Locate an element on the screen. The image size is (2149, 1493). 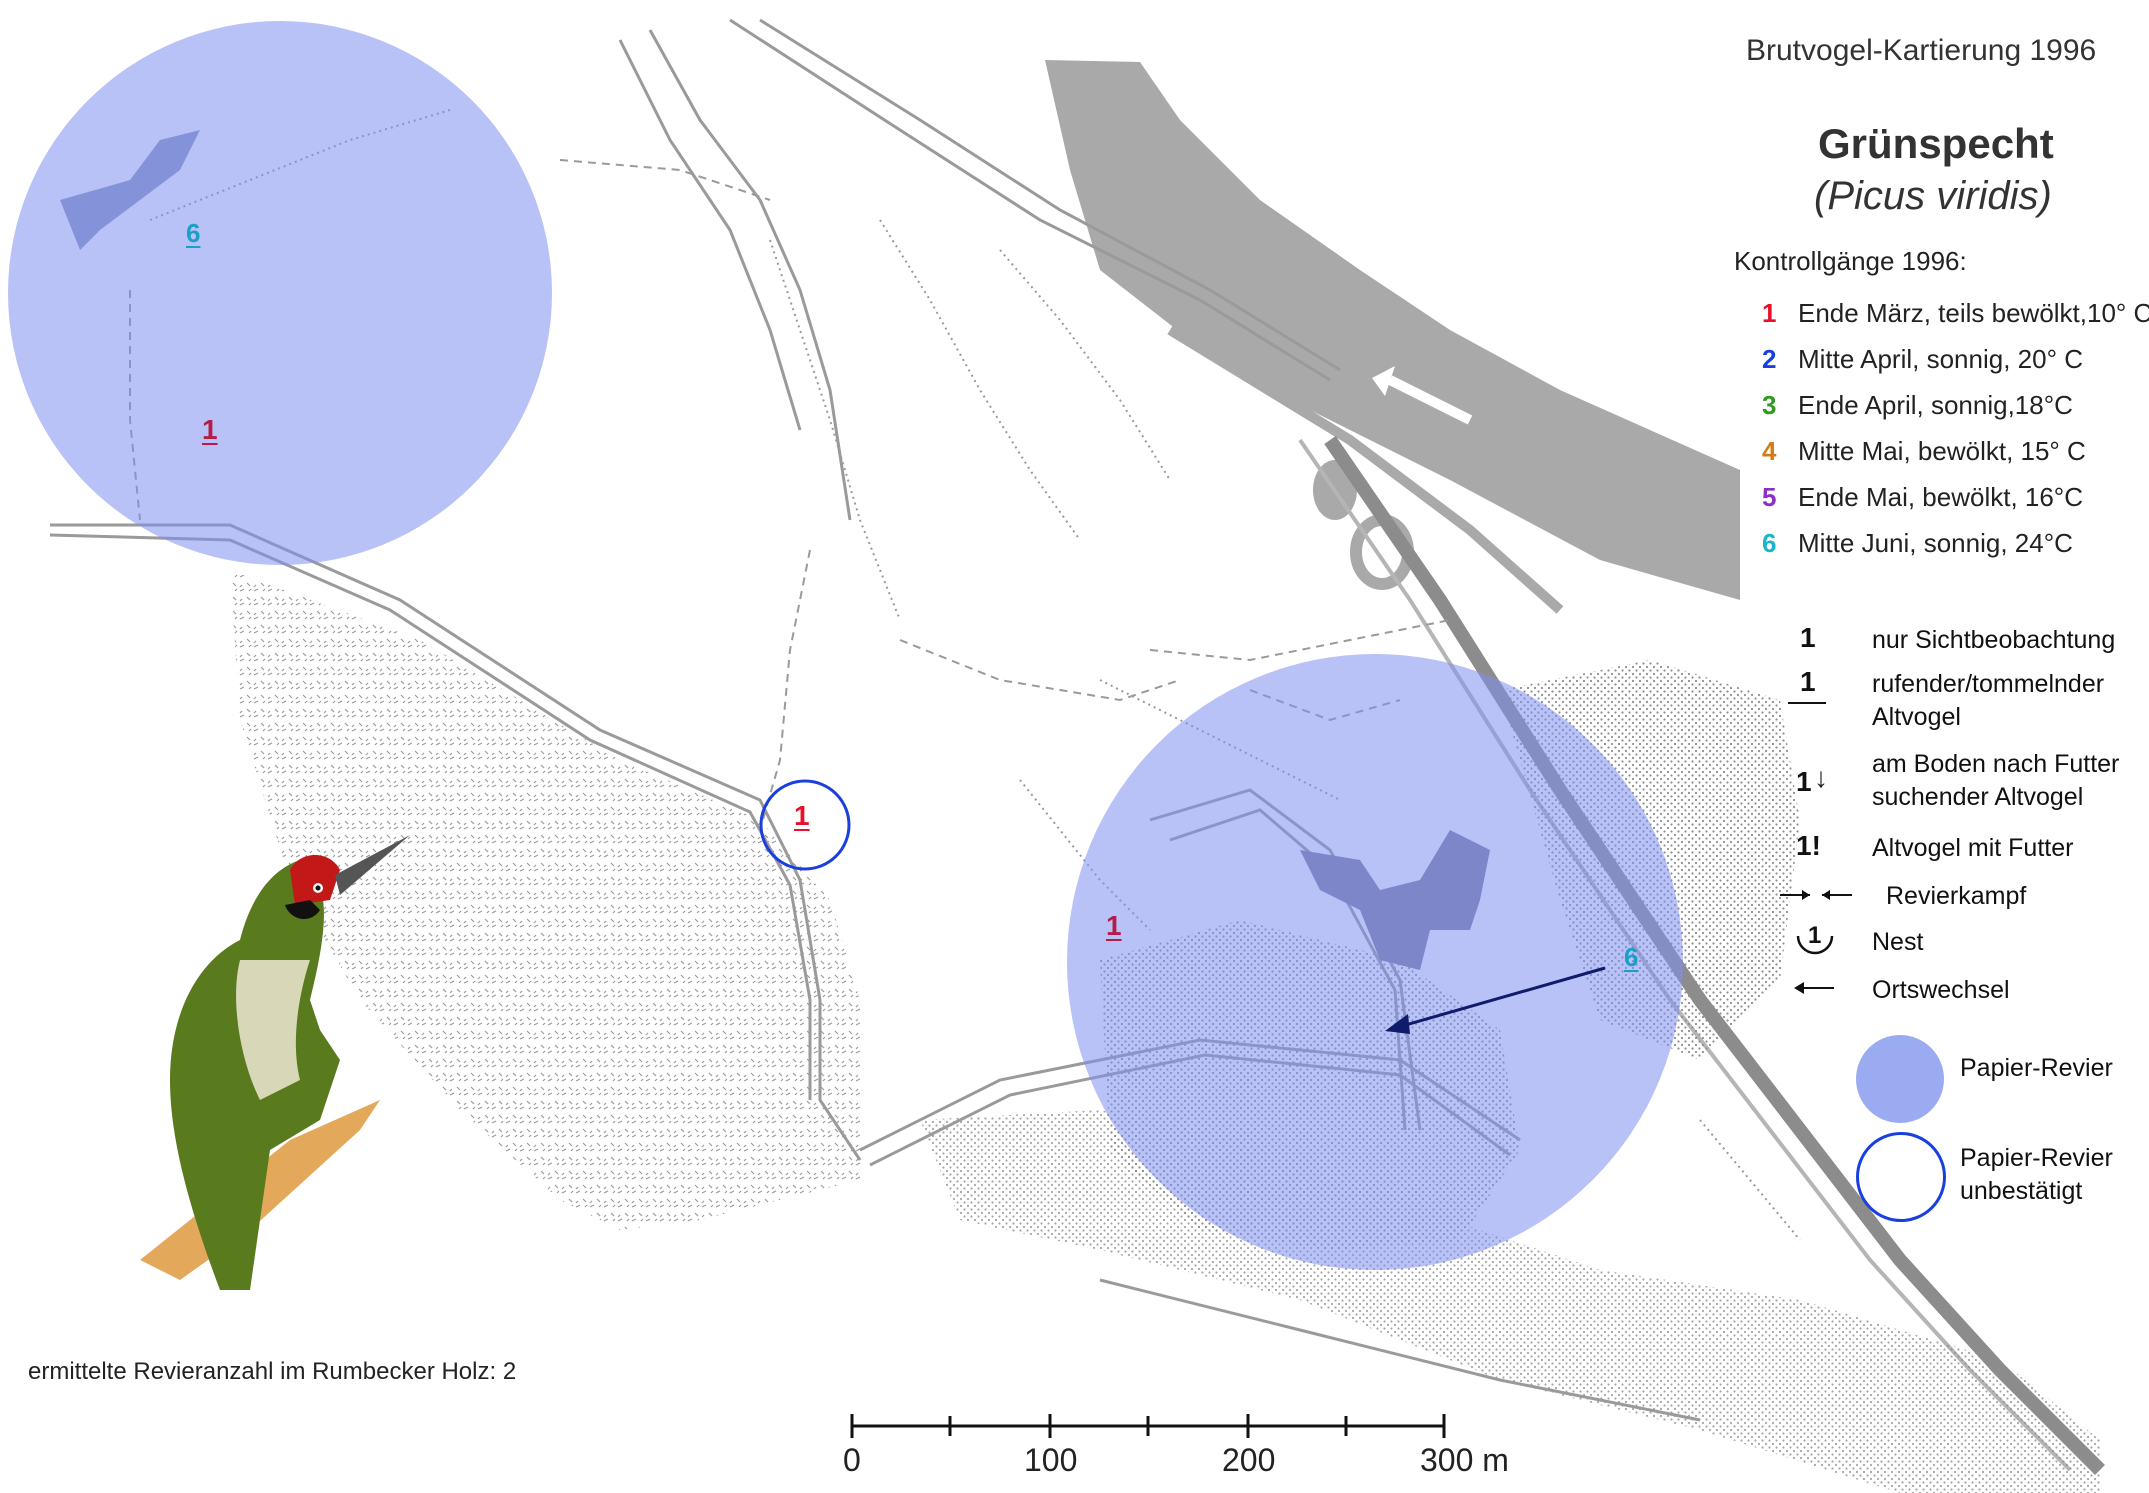
legend-fight-icon is located at coordinates (1816, 895).